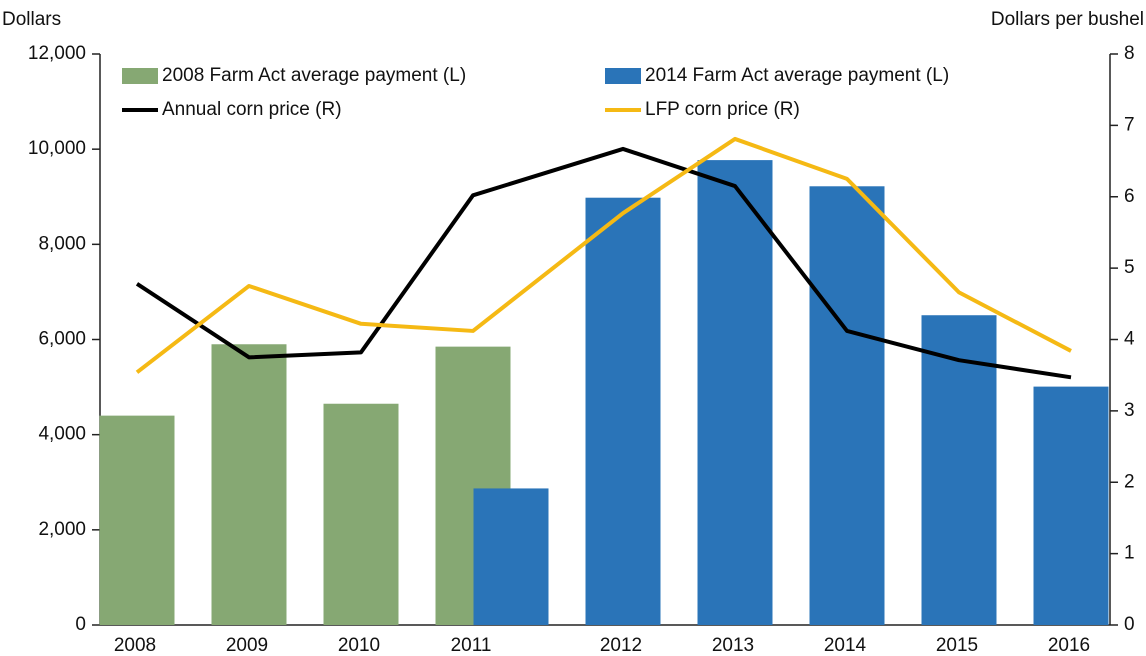 The image size is (1146, 656). Describe the element at coordinates (957, 645) in the screenshot. I see `x-tick-label: 2015` at that location.